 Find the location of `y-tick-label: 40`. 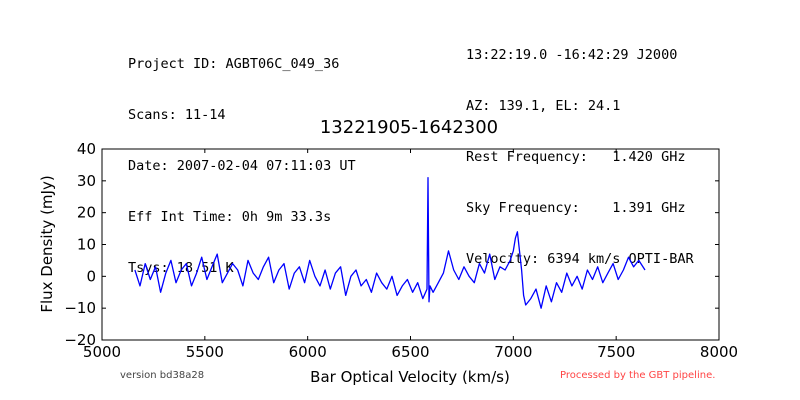

y-tick-label: 40 is located at coordinates (86, 149).